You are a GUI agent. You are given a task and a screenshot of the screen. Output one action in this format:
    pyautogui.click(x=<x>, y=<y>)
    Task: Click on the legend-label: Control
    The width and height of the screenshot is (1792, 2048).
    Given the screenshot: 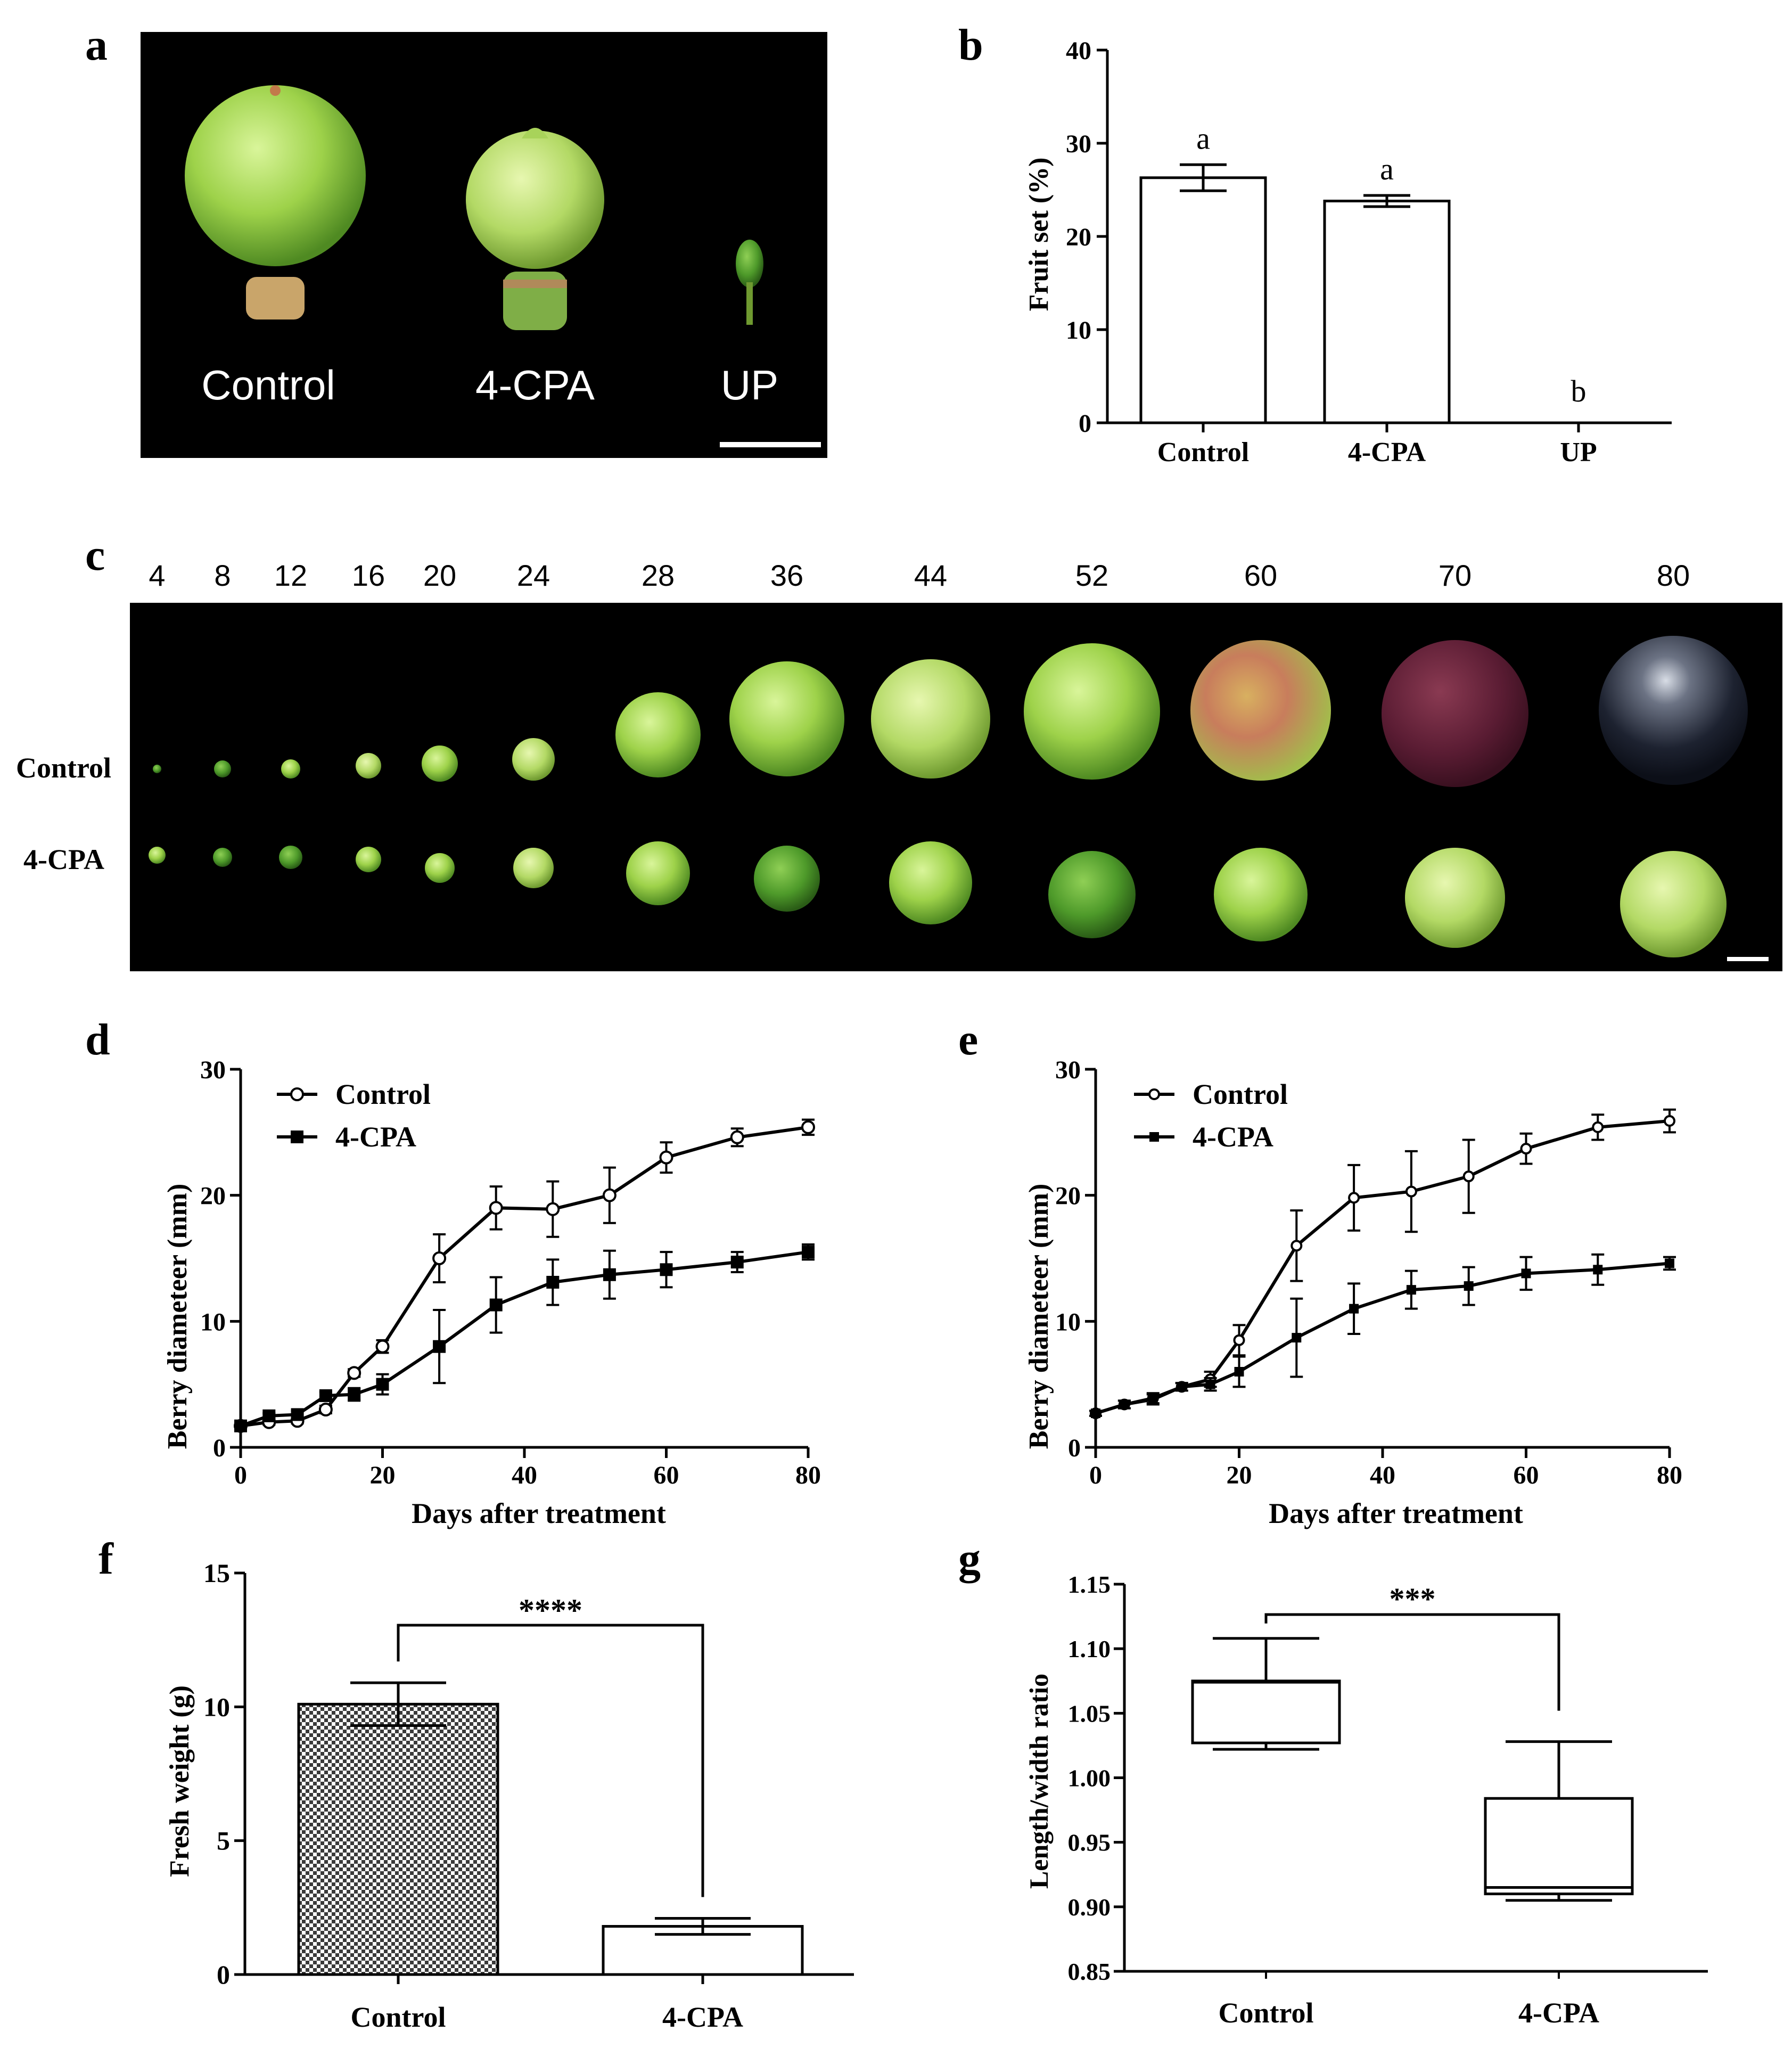 What is the action you would take?
    pyautogui.click(x=1240, y=1094)
    